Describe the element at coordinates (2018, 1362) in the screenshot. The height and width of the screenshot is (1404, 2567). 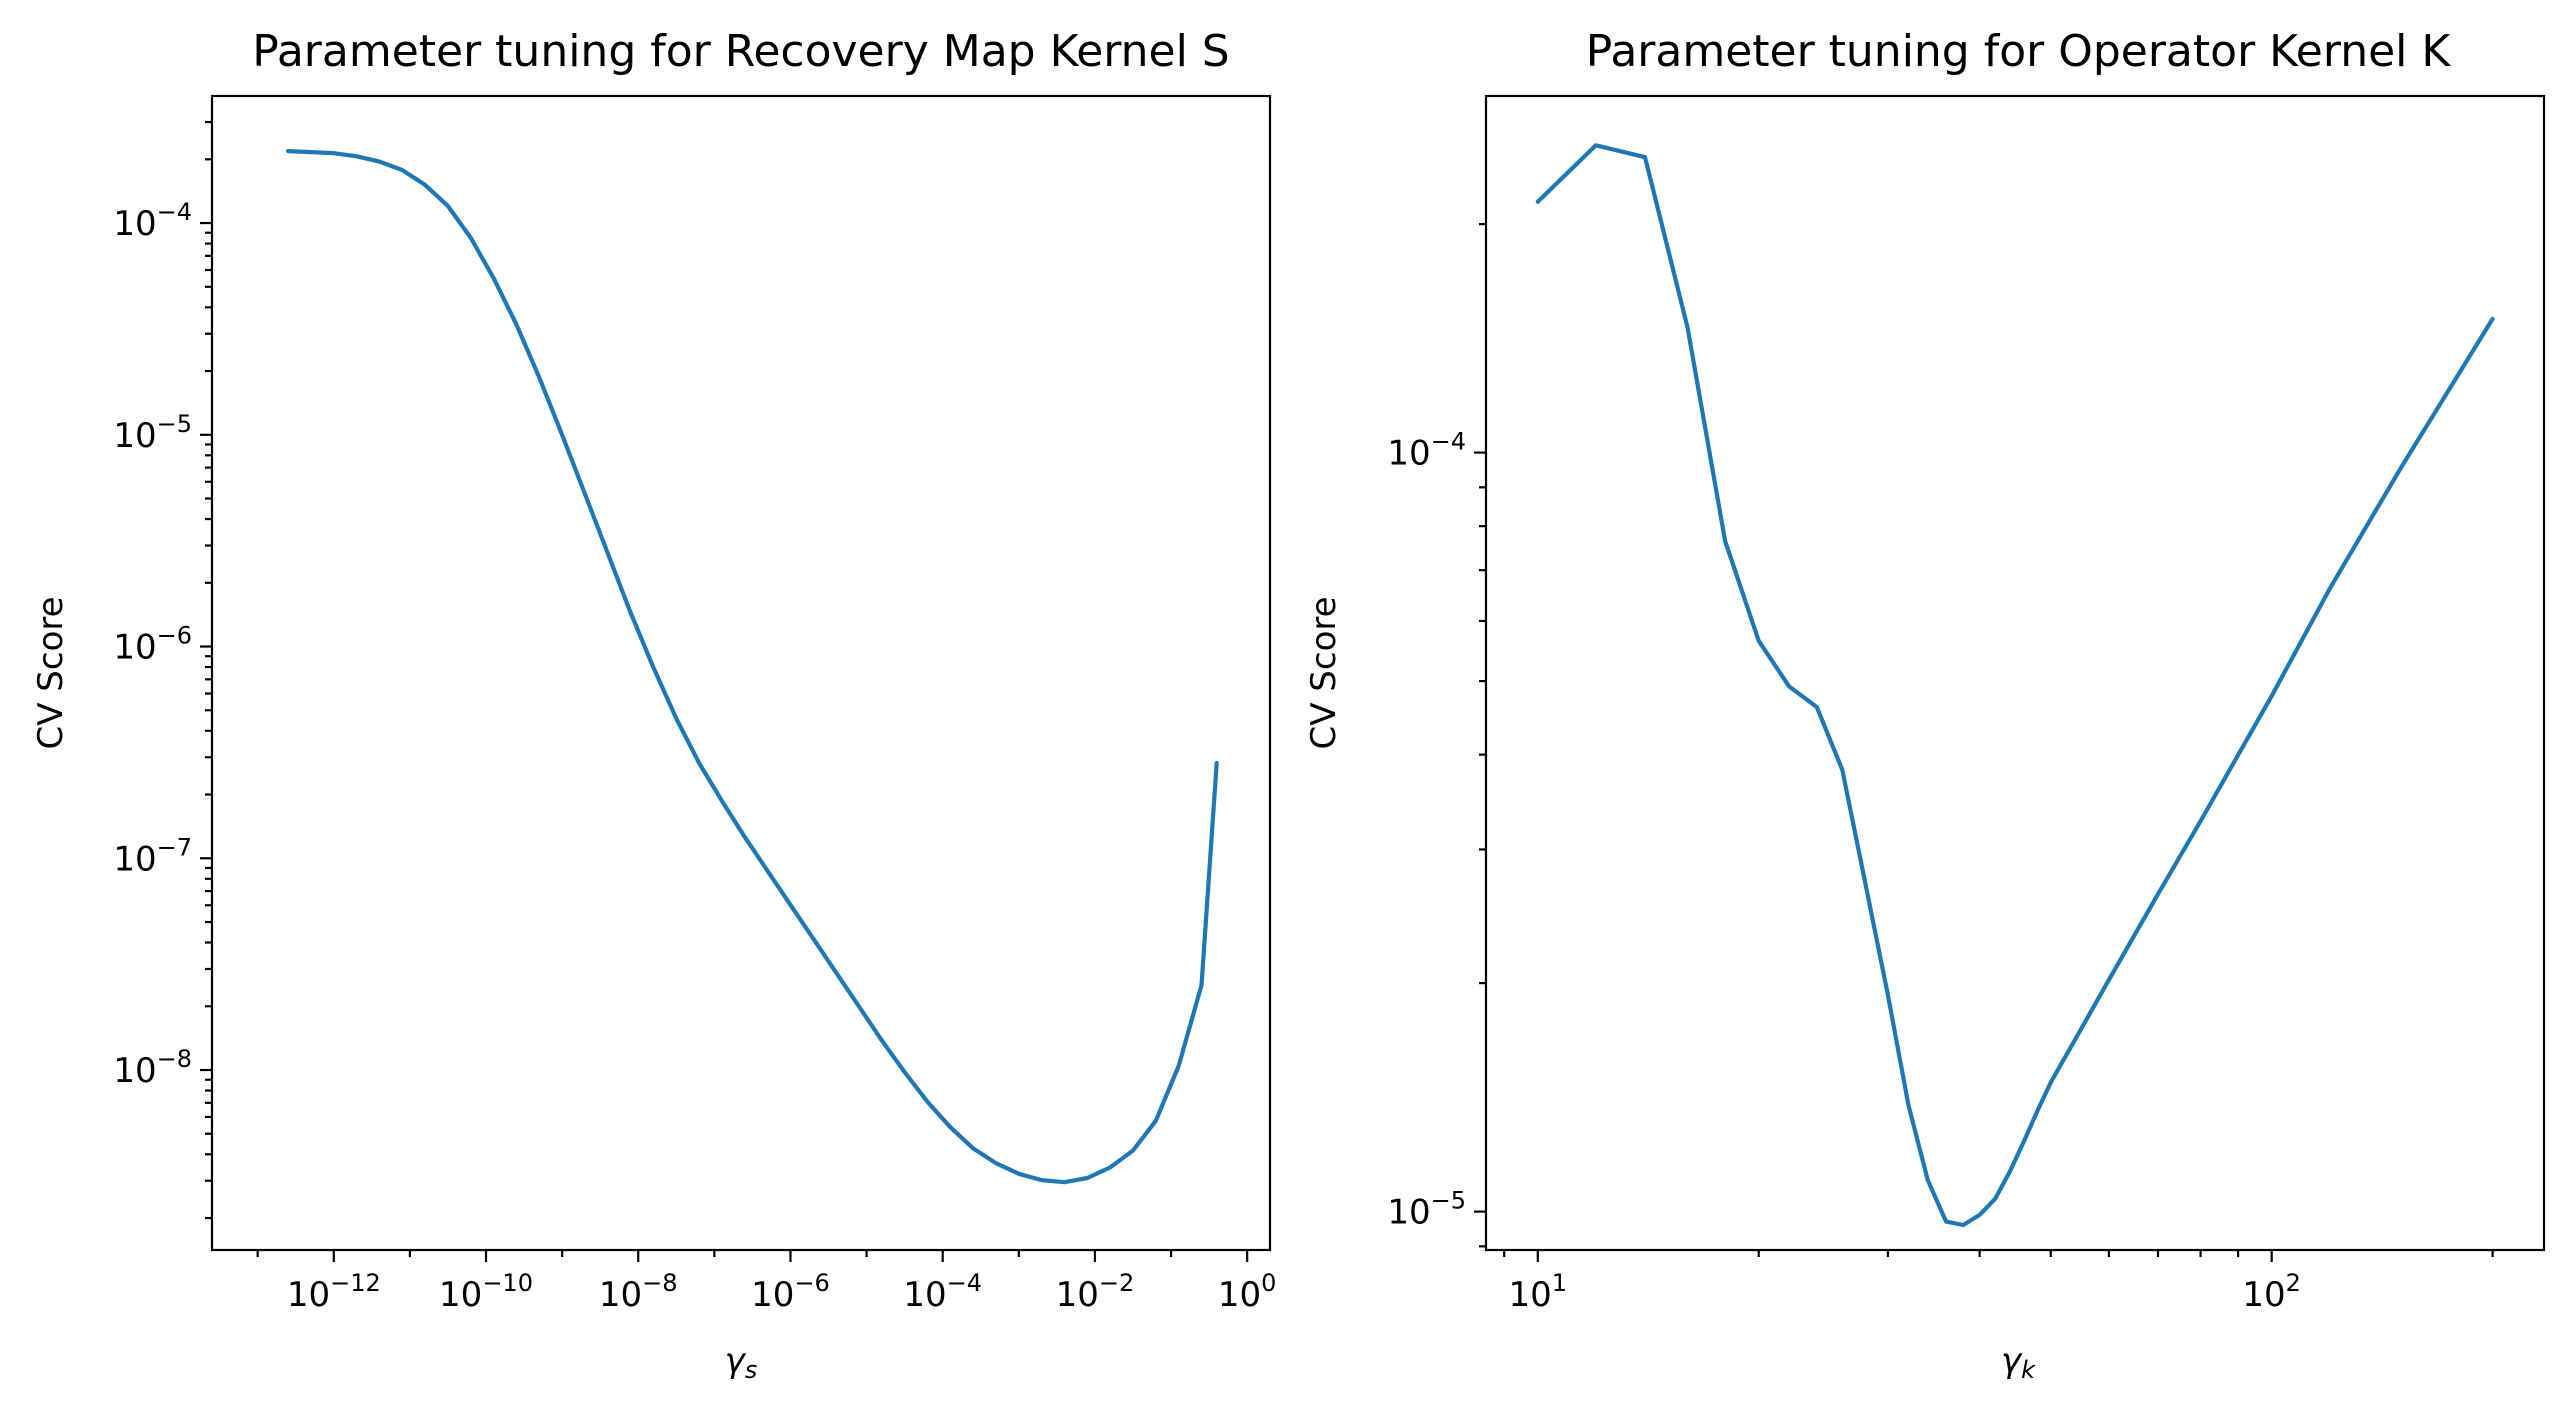
I see `x-axis-label: γk` at that location.